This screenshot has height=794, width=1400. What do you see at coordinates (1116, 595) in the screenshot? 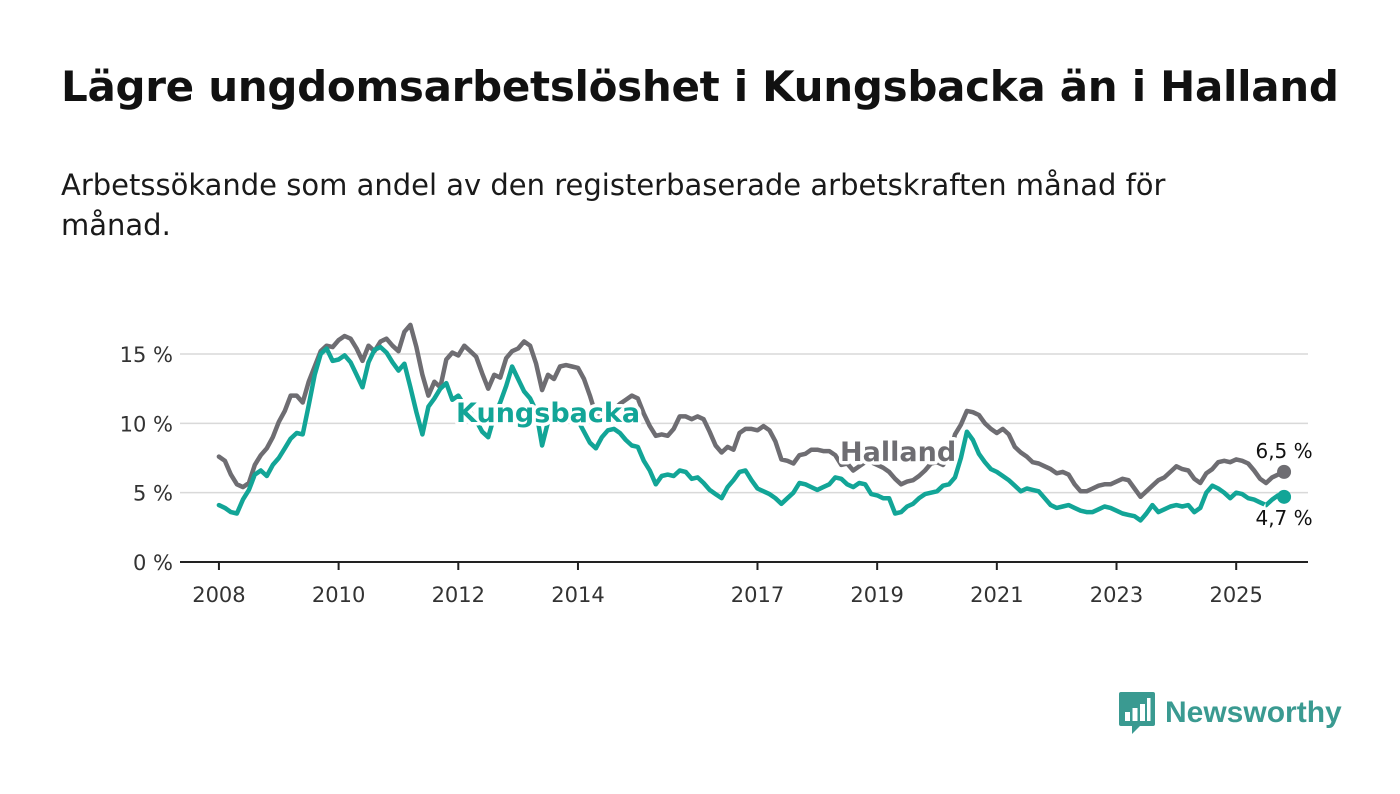
I see `x-tick-label: 2023` at bounding box center [1116, 595].